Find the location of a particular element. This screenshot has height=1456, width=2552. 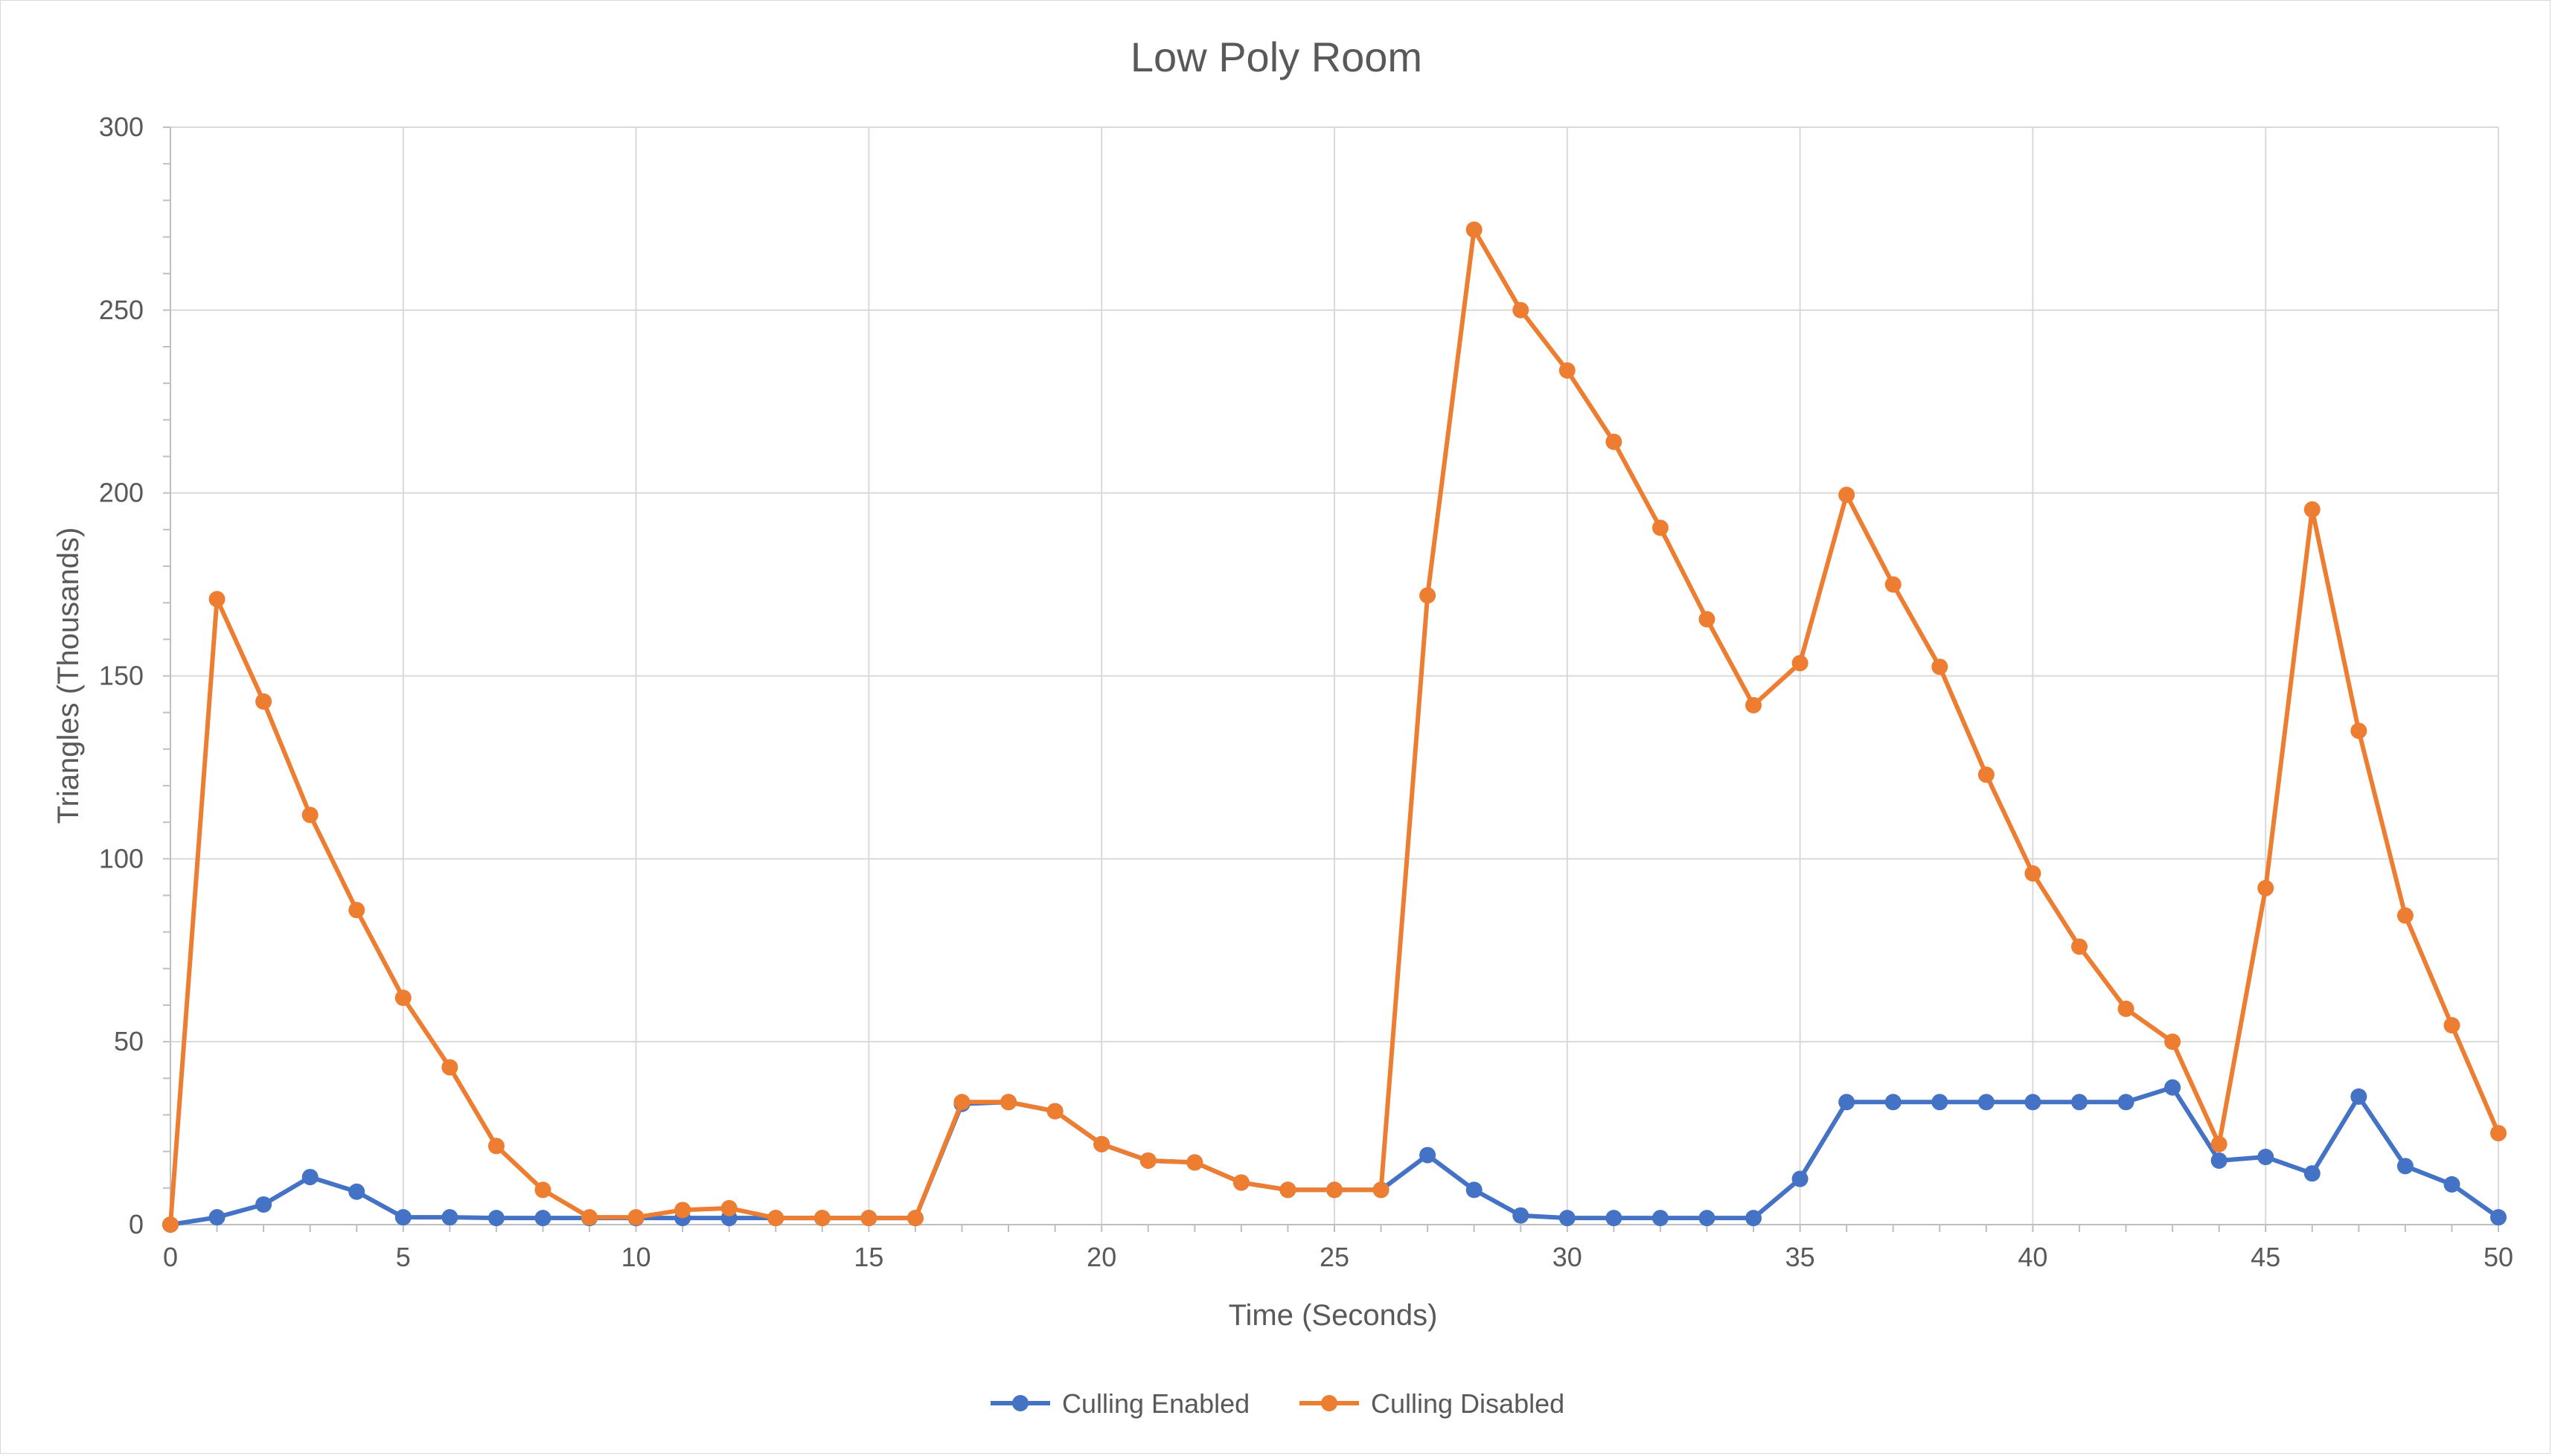

y-tick-label: 50 is located at coordinates (129, 1041).